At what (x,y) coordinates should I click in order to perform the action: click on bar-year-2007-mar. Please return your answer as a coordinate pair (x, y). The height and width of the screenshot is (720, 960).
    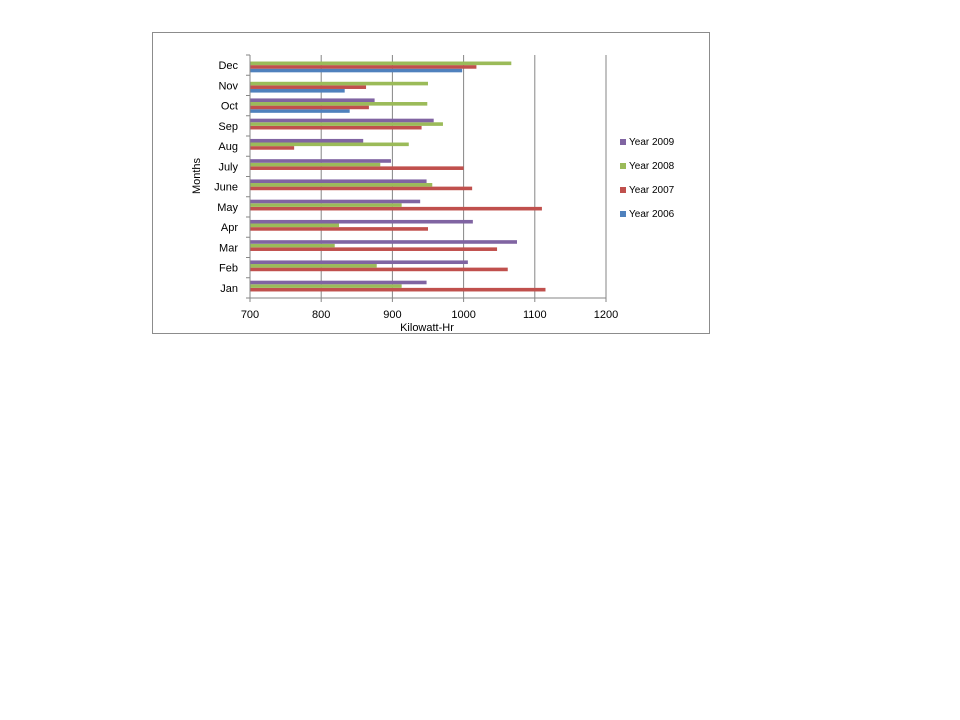
    Looking at the image, I should click on (374, 249).